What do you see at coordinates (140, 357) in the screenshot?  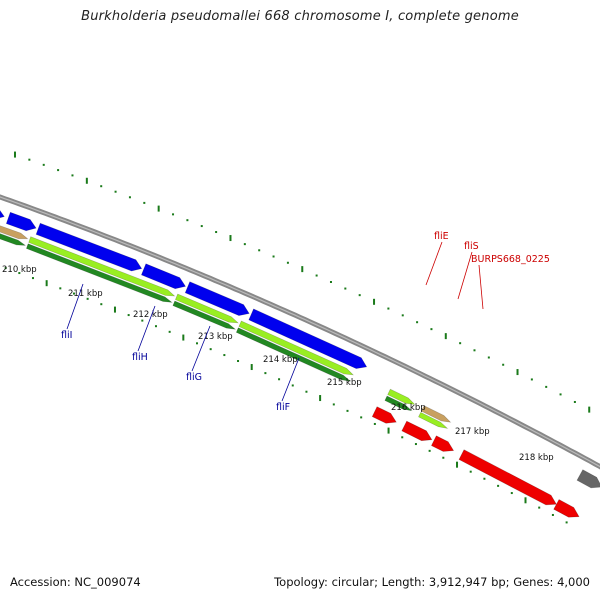 I see `gene-label: fliH` at bounding box center [140, 357].